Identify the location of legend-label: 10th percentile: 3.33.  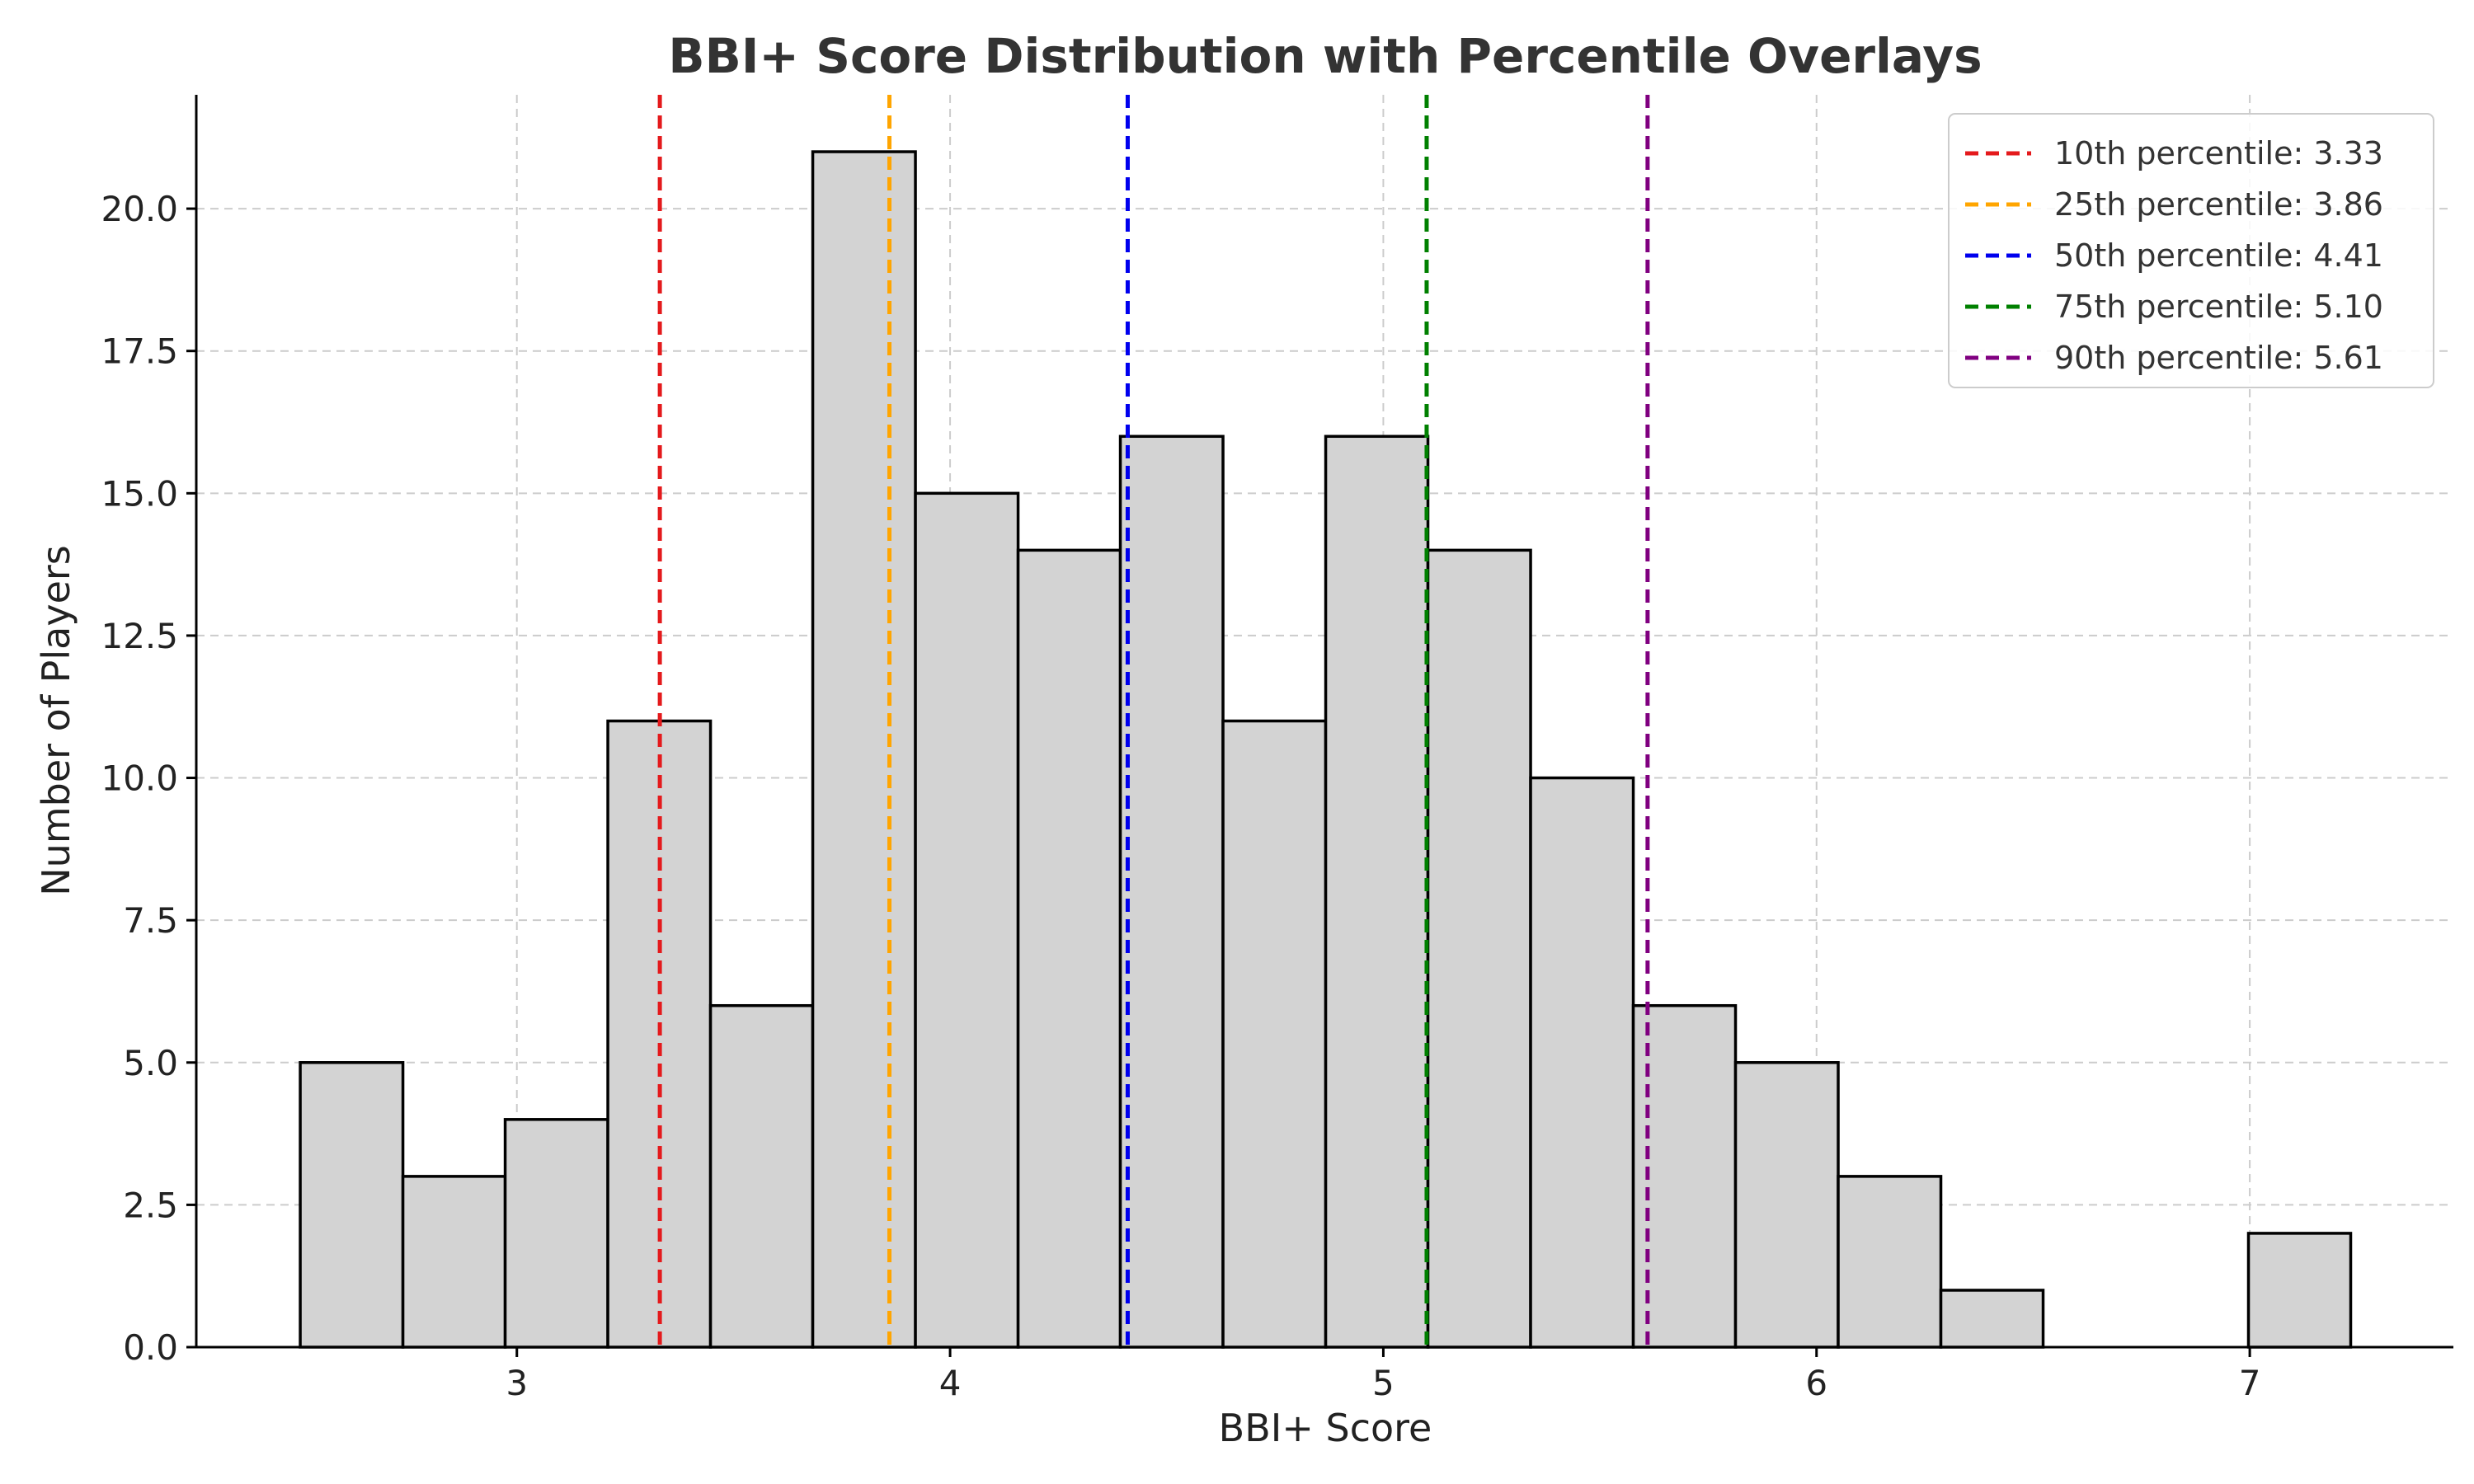
(2218, 153).